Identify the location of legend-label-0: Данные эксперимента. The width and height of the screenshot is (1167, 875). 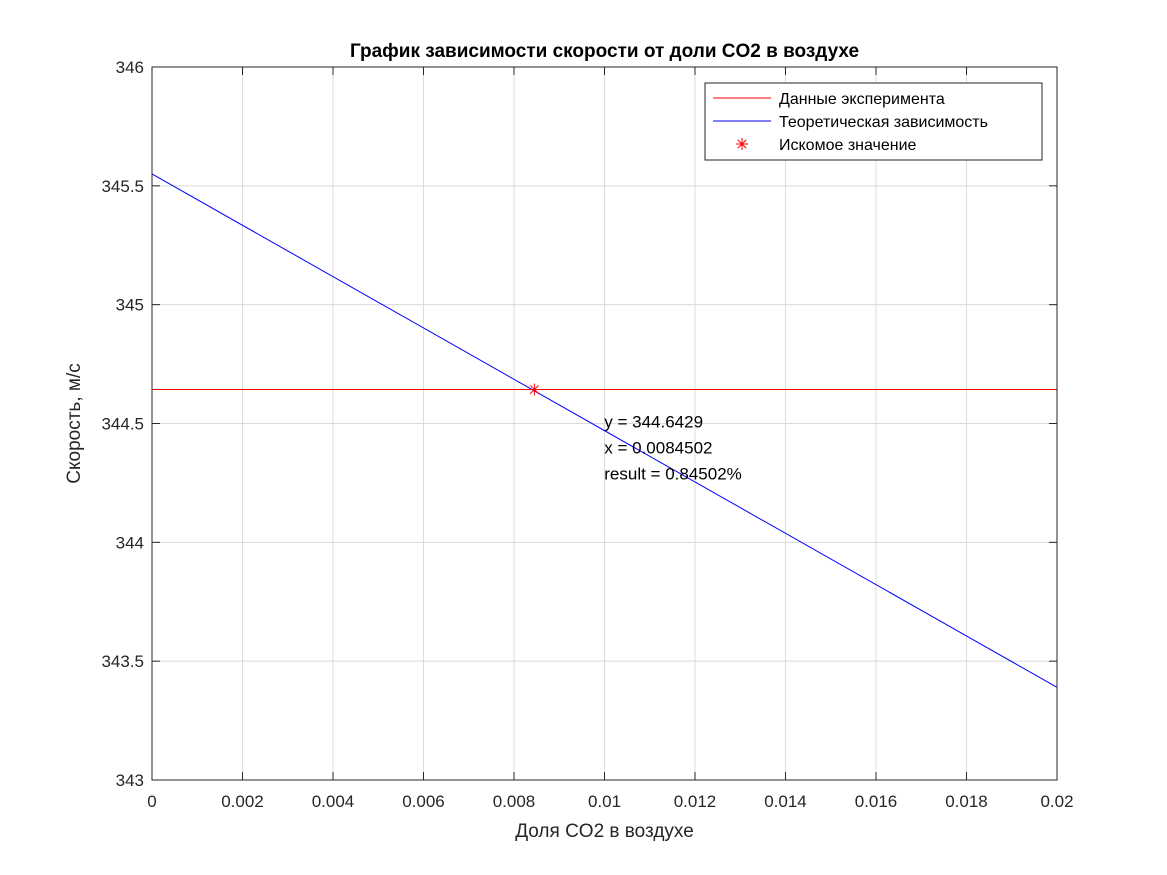
(862, 99).